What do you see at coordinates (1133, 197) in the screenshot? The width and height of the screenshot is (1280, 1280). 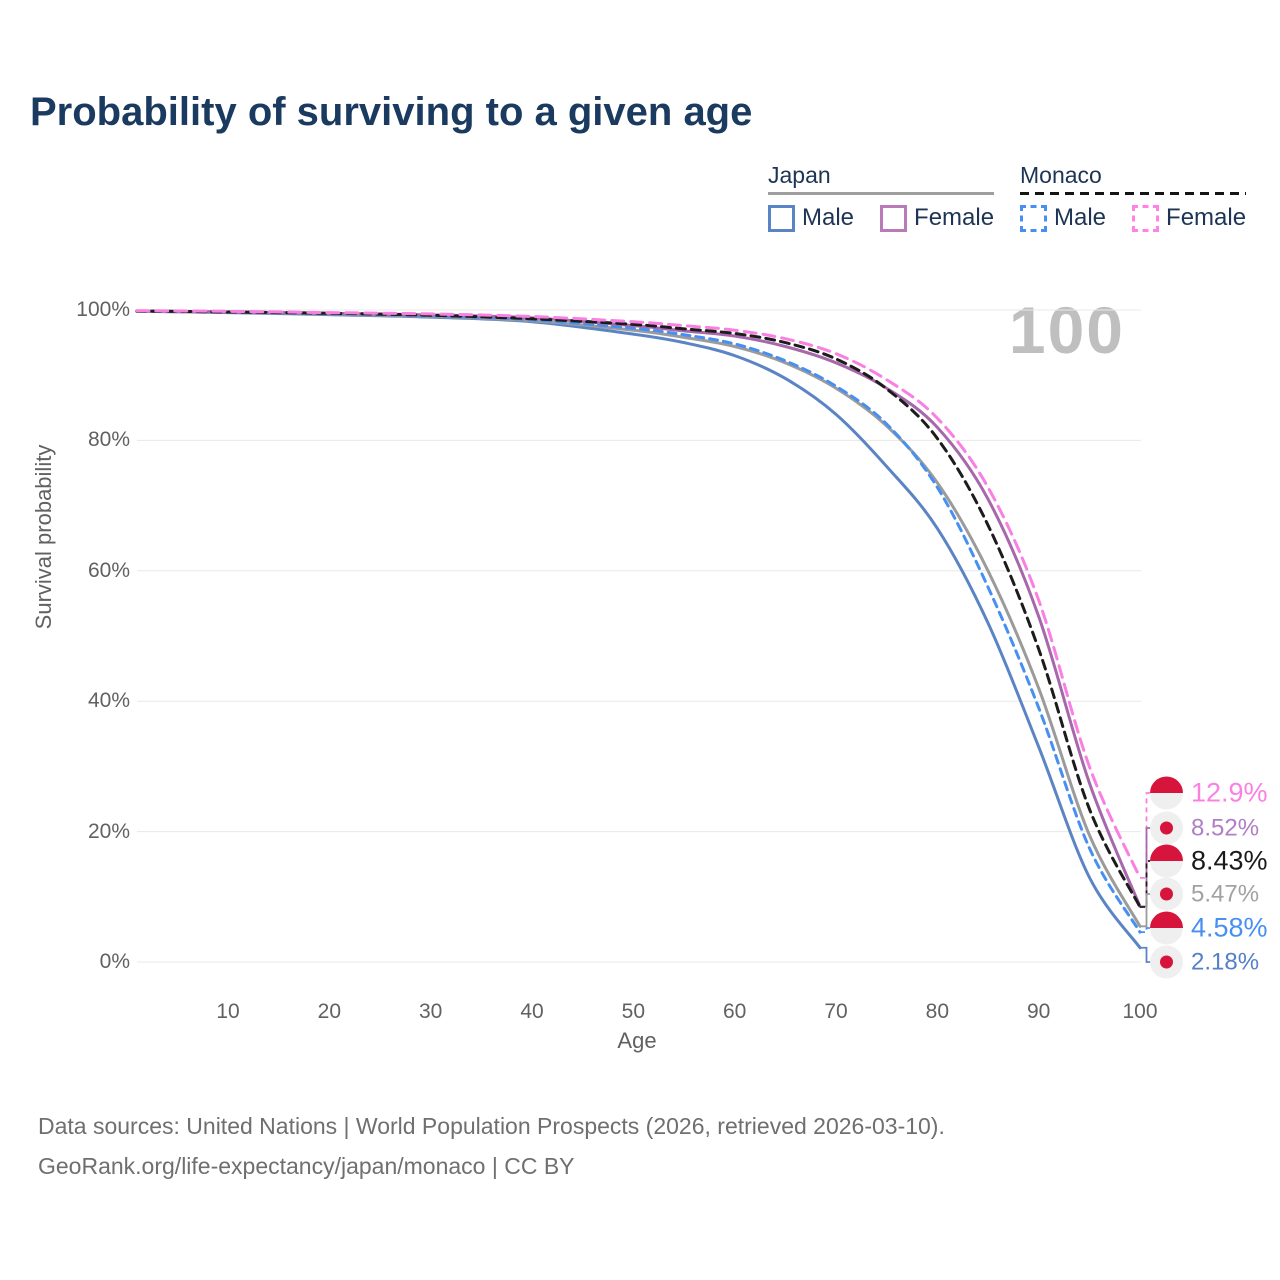 I see `legend-group-monaco: Monaco Male Female` at bounding box center [1133, 197].